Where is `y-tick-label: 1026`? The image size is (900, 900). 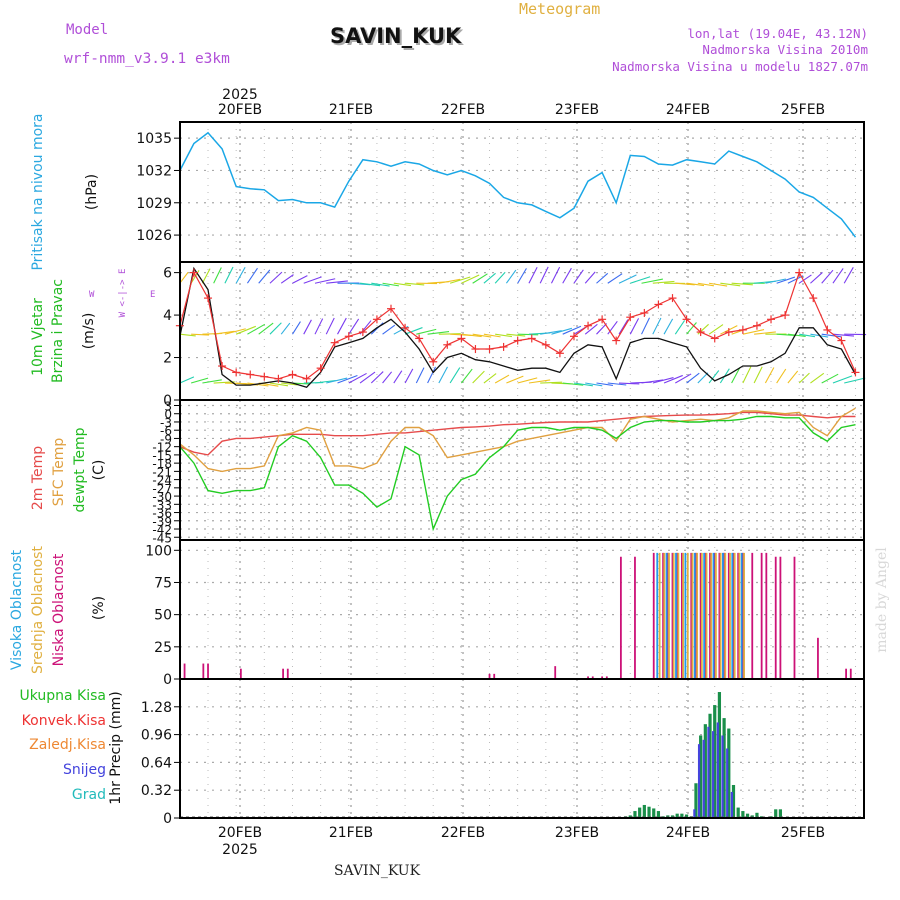
y-tick-label: 1026 is located at coordinates (154, 236).